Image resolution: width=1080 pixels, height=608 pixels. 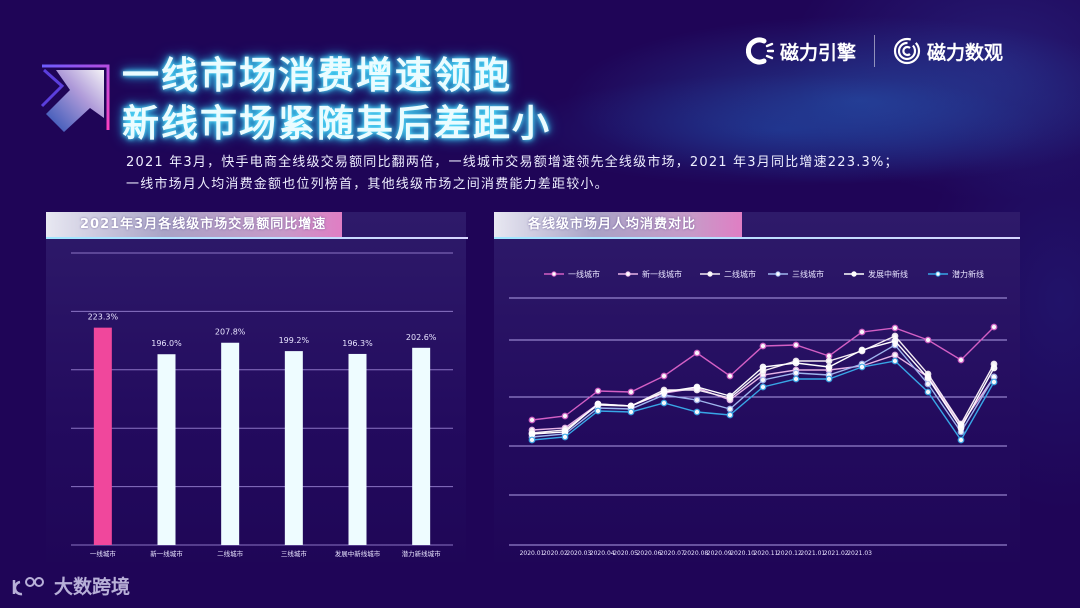 I want to click on bar-value-label: 196.0%, so click(x=166, y=343).